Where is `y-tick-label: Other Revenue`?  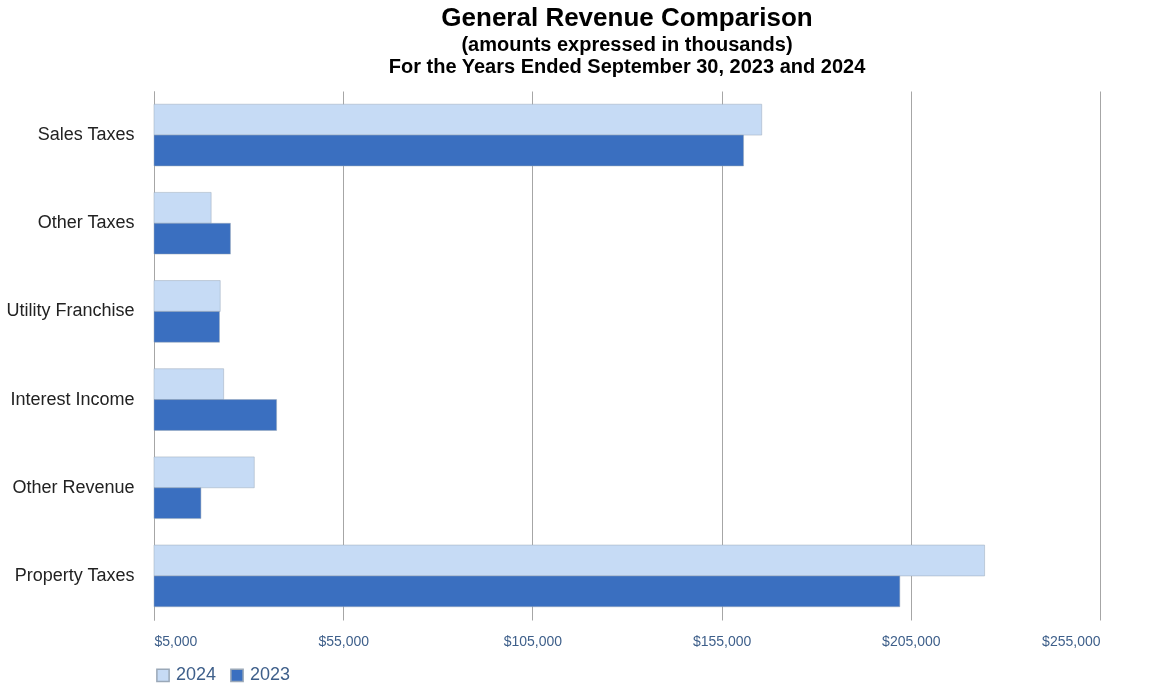
y-tick-label: Other Revenue is located at coordinates (73, 486).